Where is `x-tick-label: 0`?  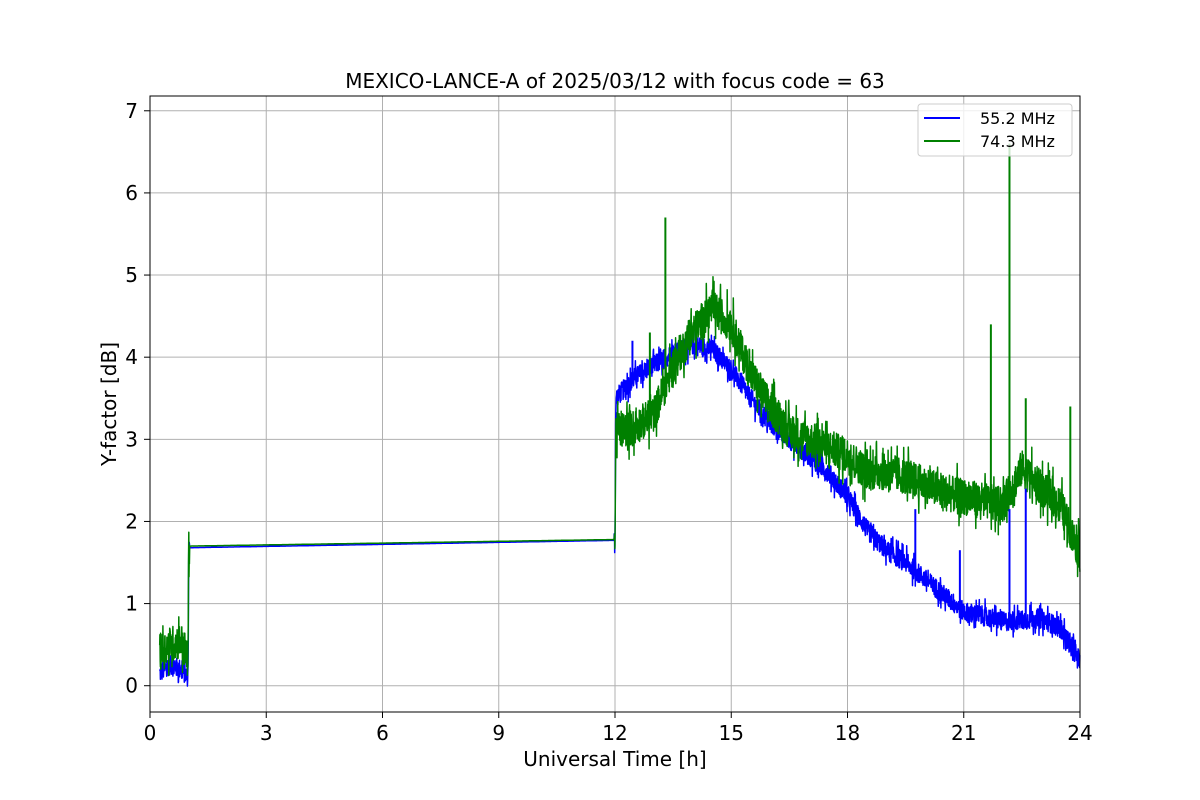 x-tick-label: 0 is located at coordinates (150, 733).